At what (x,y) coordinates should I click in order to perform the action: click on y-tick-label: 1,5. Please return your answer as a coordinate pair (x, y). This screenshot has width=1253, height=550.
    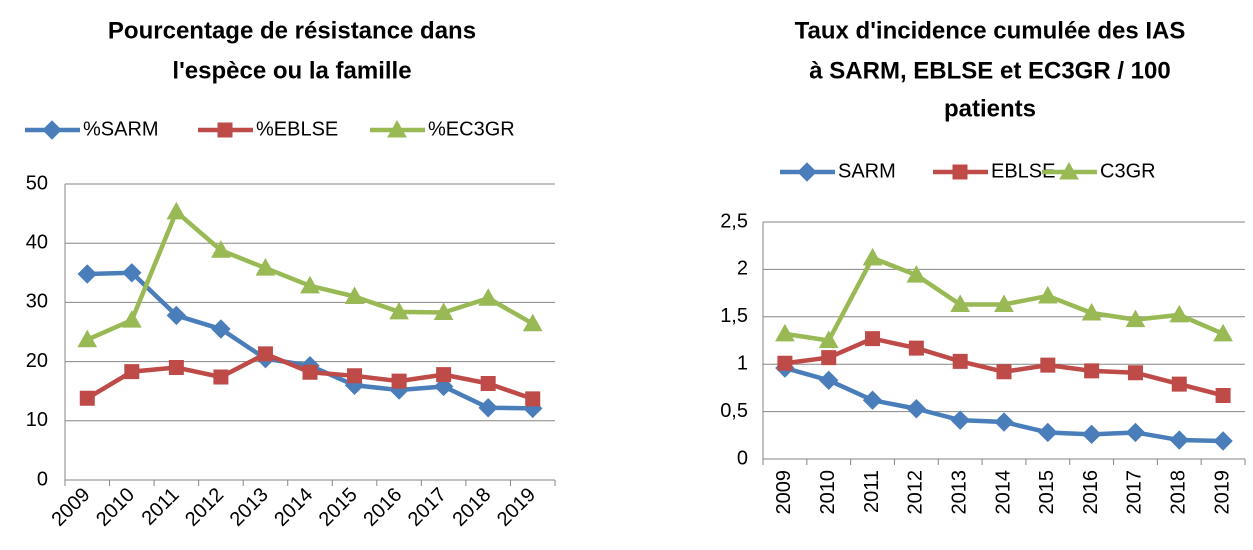
    Looking at the image, I should click on (734, 316).